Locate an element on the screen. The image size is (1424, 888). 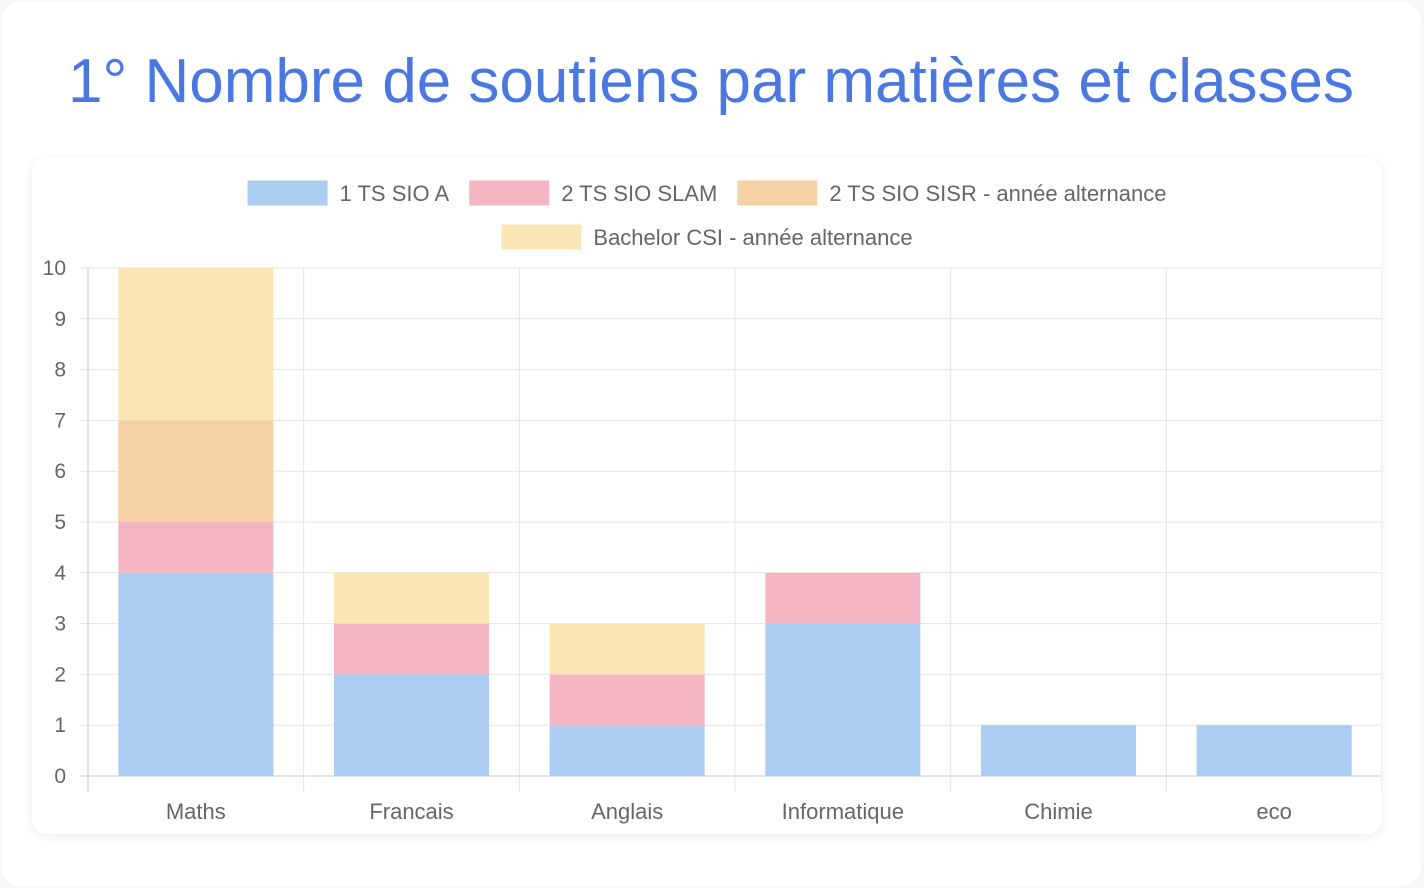
x-tick-label: Chimie is located at coordinates (1058, 811).